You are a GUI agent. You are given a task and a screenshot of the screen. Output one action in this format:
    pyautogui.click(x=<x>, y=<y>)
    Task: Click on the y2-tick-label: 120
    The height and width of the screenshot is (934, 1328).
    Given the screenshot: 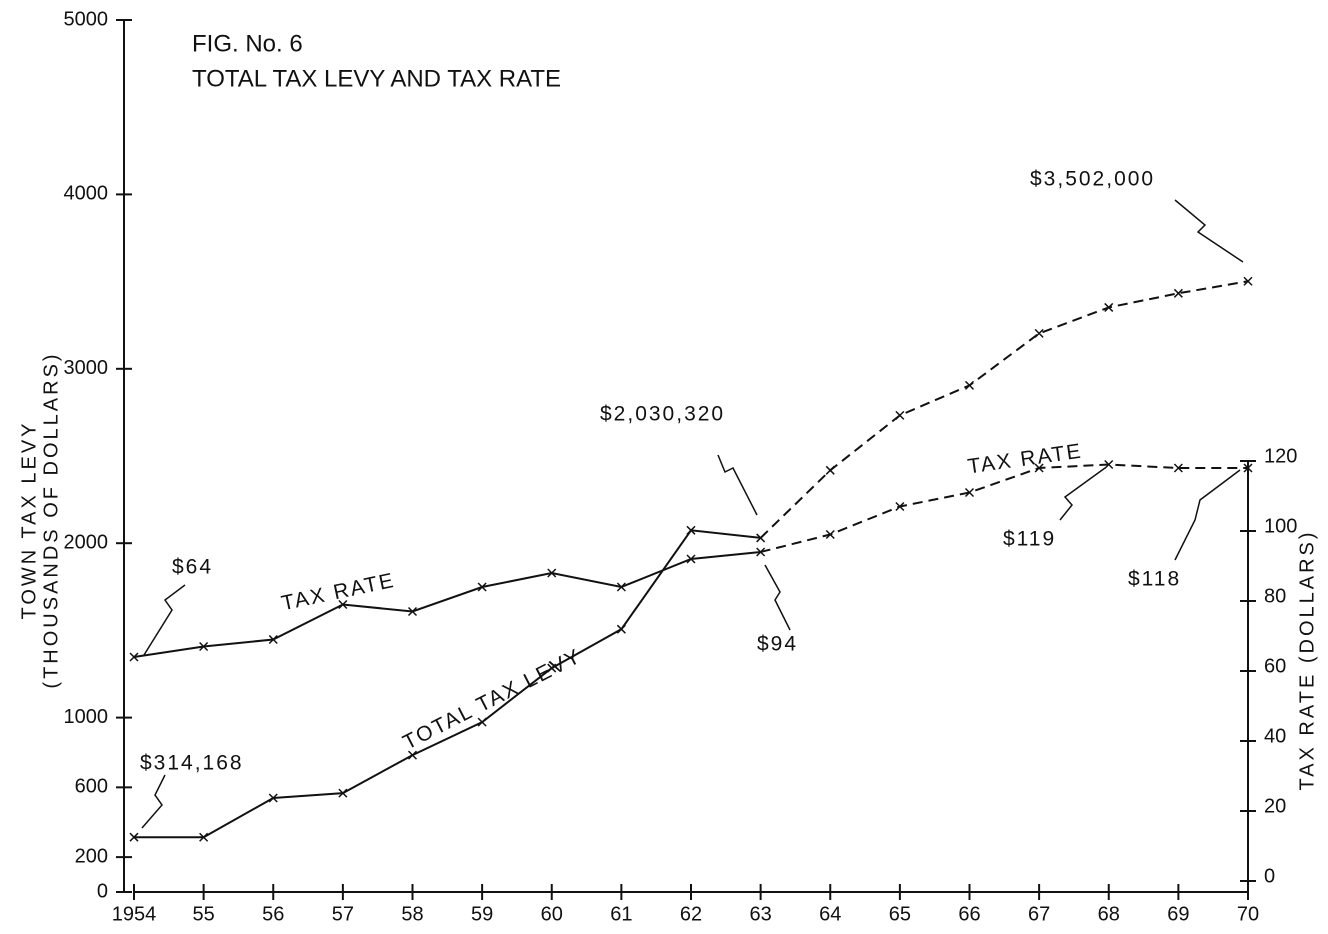 What is the action you would take?
    pyautogui.click(x=1280, y=456)
    